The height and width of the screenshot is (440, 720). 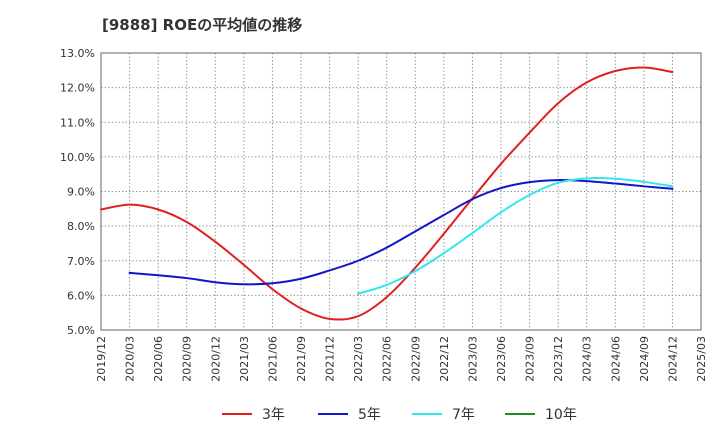 I want to click on x-tick-label: 2020/06, so click(x=158, y=359).